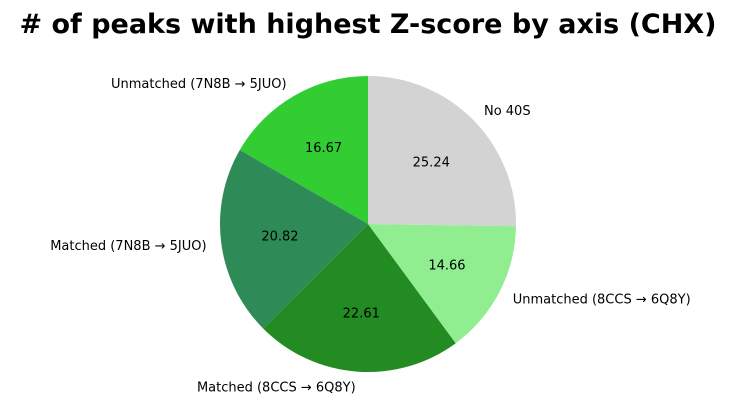  I want to click on pie-value-label-3: 14.66, so click(446, 266).